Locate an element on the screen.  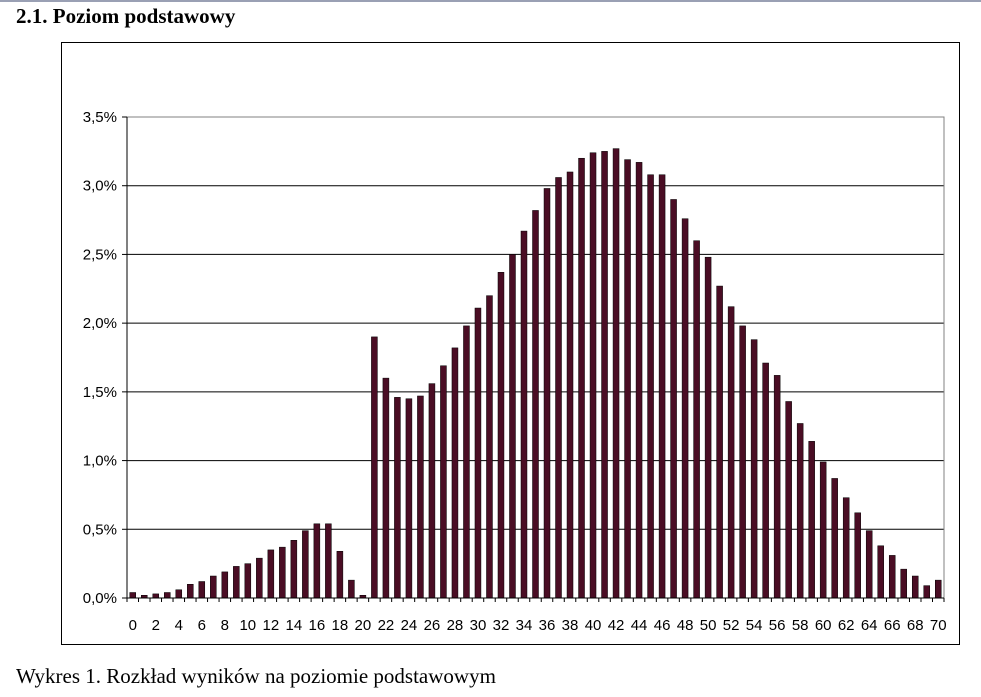
x-tick-label: 40 is located at coordinates (593, 625).